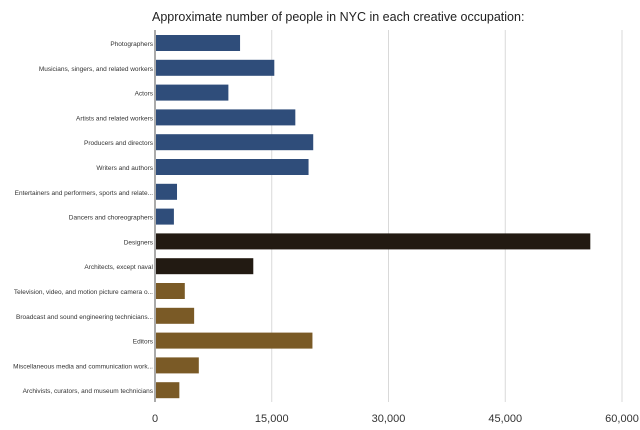 This screenshot has height=430, width=640. I want to click on category-label: Musicians, singers, and related workers, so click(96, 69).